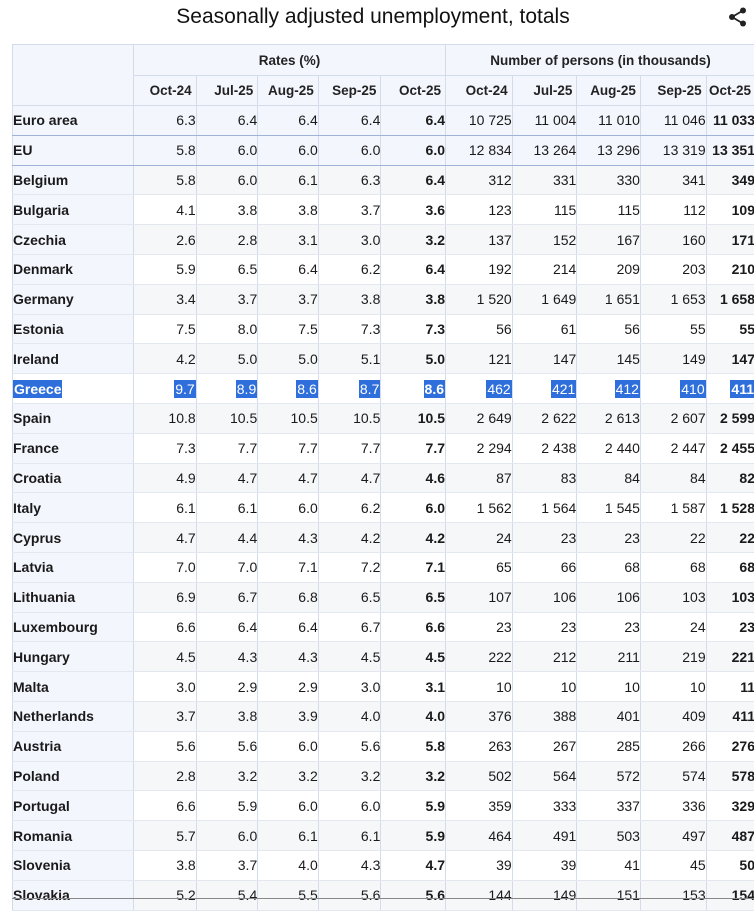 Image resolution: width=754 pixels, height=911 pixels. Describe the element at coordinates (413, 627) in the screenshot. I see `rate-cell: 6.6` at that location.